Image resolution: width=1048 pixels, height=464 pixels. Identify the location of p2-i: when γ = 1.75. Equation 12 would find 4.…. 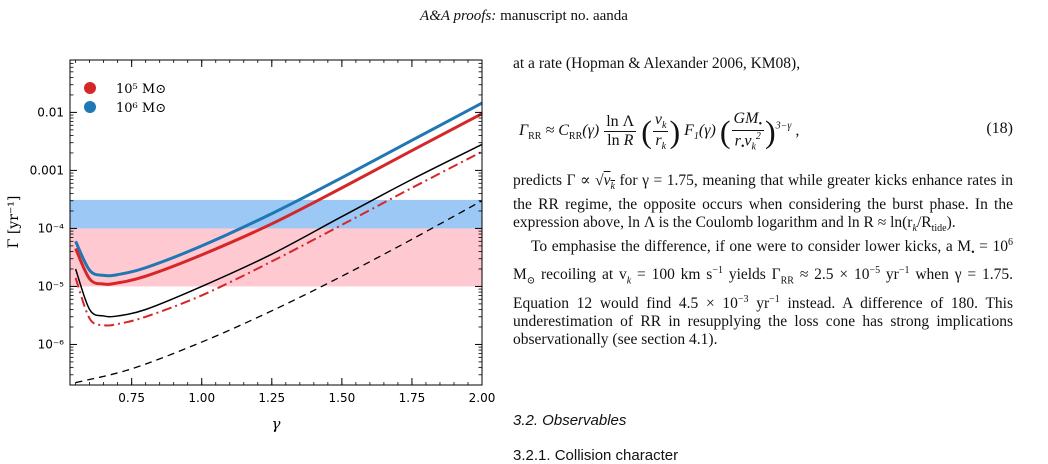
(763, 289).